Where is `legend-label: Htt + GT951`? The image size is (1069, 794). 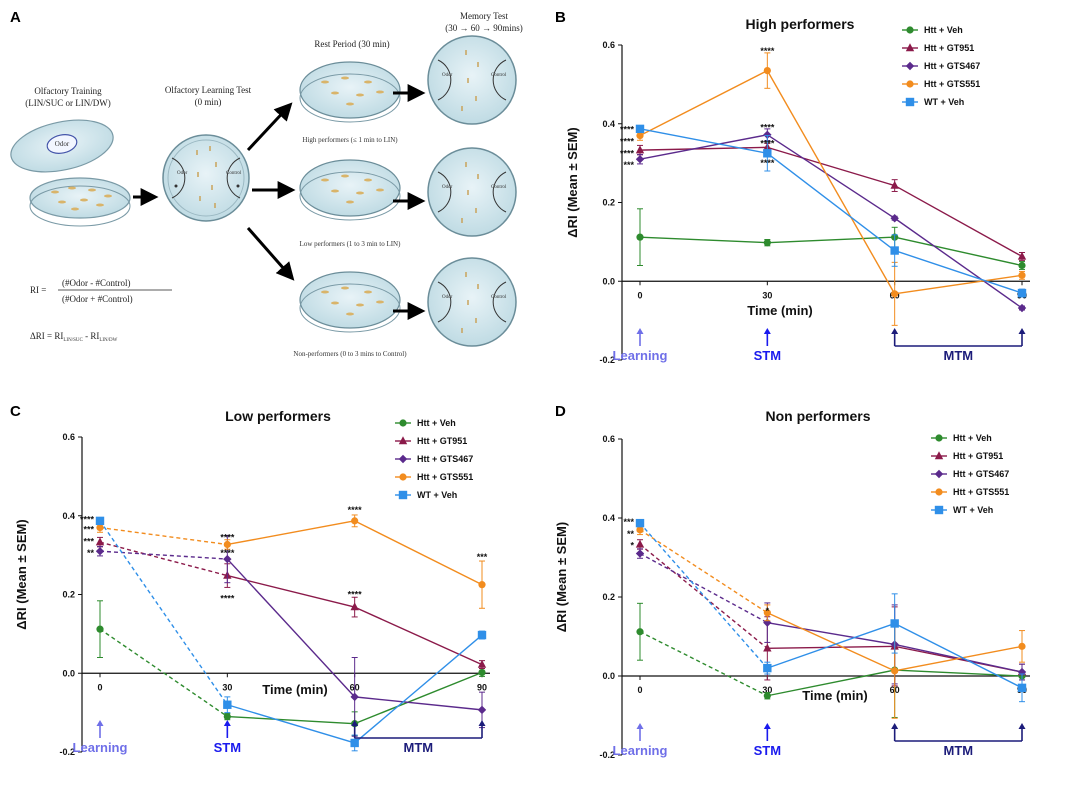
legend-label: Htt + GT951 is located at coordinates (949, 48).